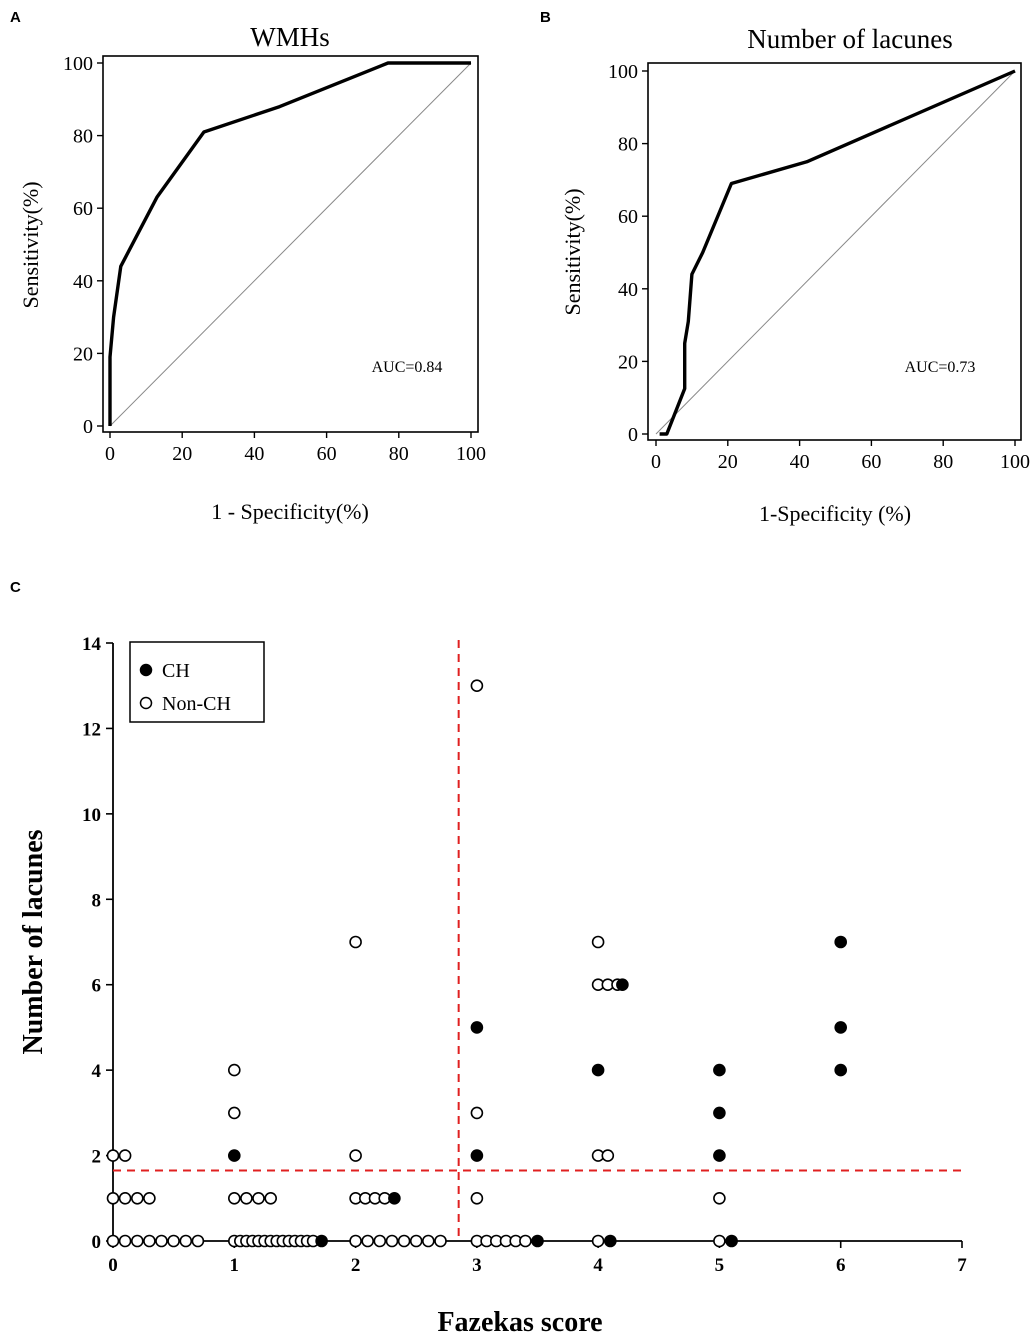 Image resolution: width=1035 pixels, height=1339 pixels. I want to click on legend-label-non-ch: Non-CH, so click(196, 704).